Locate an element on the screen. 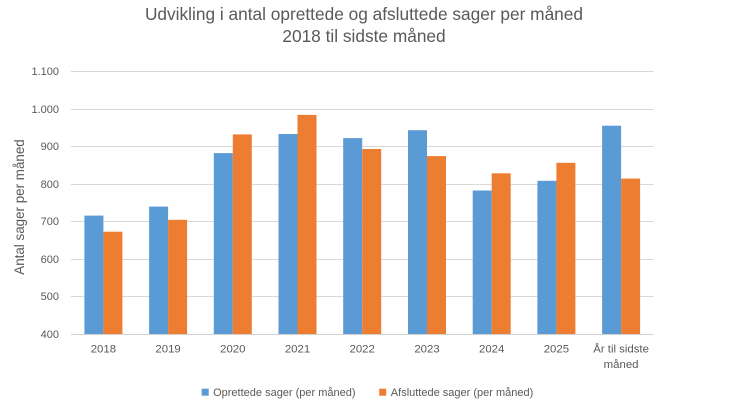 This screenshot has height=413, width=734. svg-text: 2019 is located at coordinates (167, 350).